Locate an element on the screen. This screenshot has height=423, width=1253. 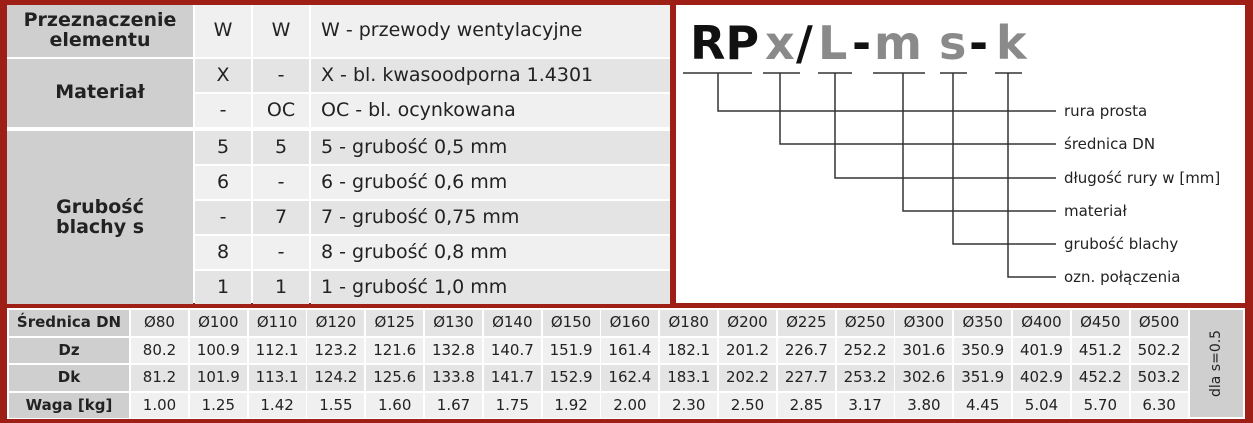
dim-cell: 3.80 is located at coordinates (924, 405).